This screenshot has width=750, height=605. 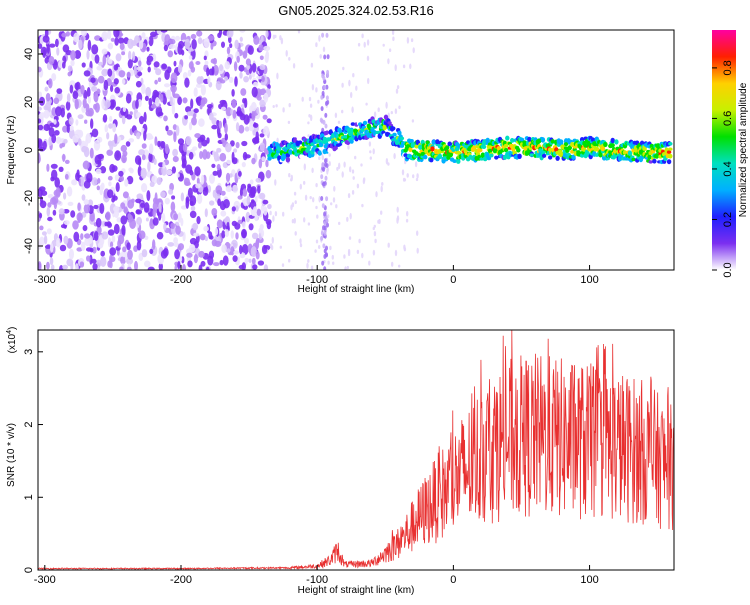 What do you see at coordinates (29, 497) in the screenshot?
I see `y-tick-label: 1` at bounding box center [29, 497].